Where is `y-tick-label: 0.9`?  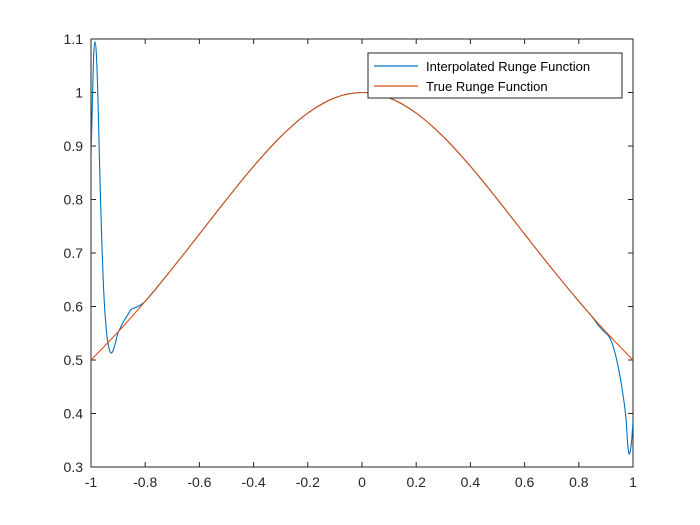
y-tick-label: 0.9 is located at coordinates (74, 146).